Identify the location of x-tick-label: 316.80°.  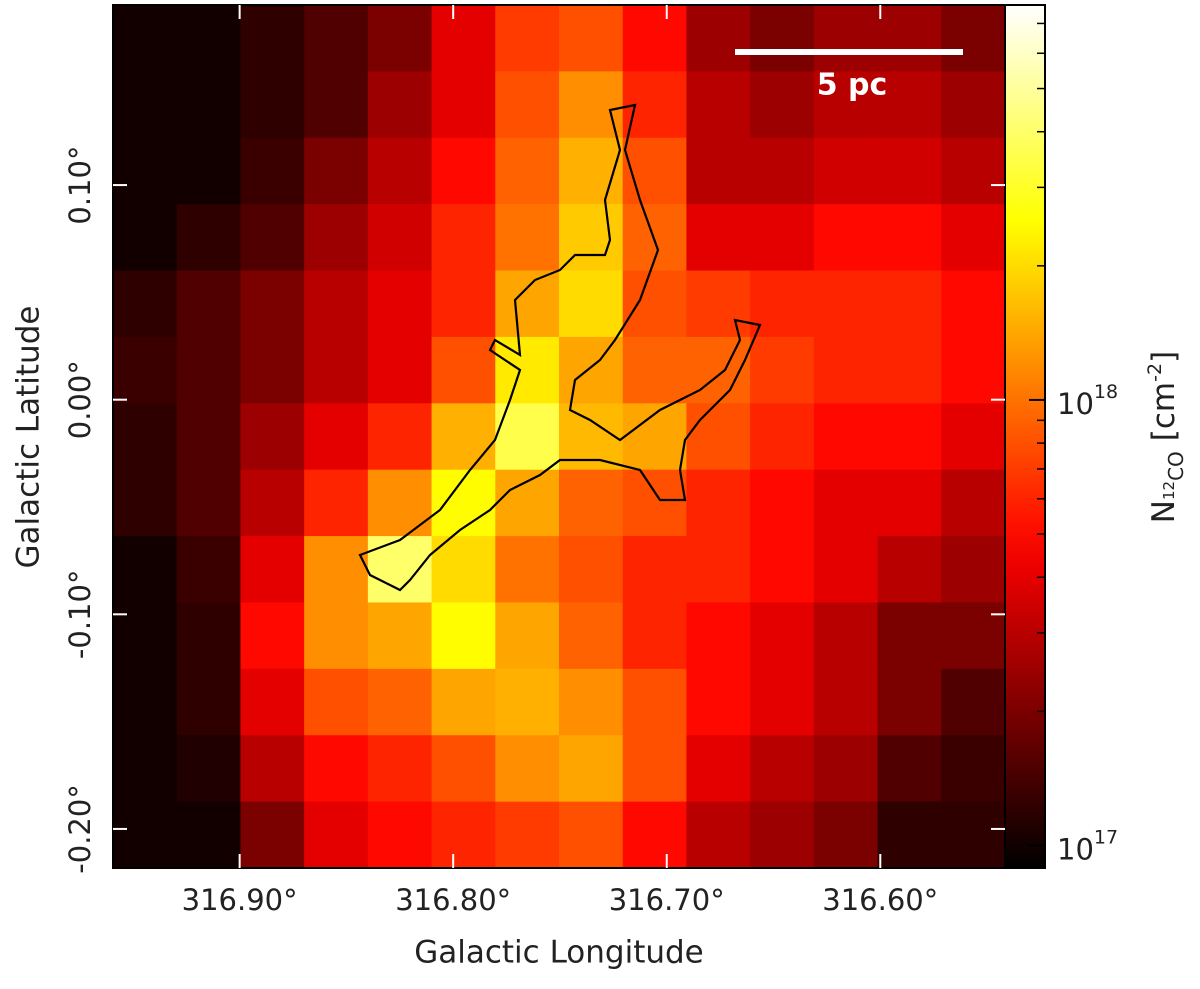
(453, 900).